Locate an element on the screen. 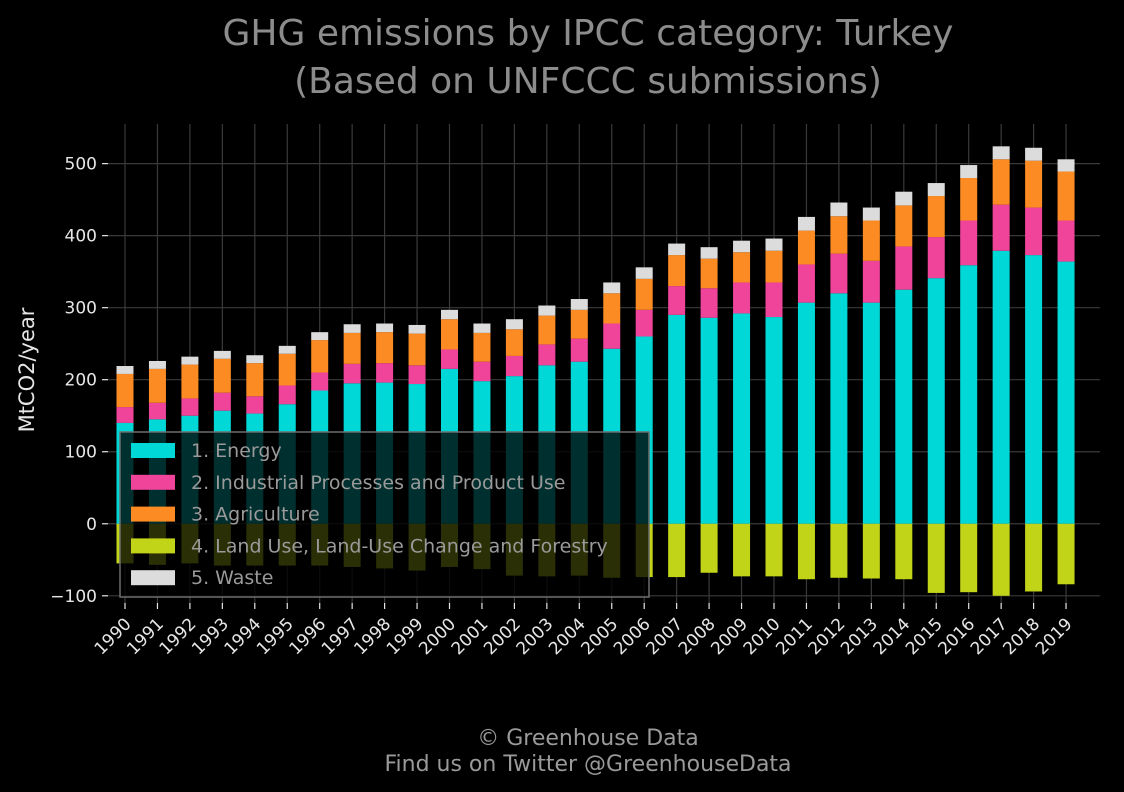  bar-segment-3-2009 is located at coordinates (742, 267).